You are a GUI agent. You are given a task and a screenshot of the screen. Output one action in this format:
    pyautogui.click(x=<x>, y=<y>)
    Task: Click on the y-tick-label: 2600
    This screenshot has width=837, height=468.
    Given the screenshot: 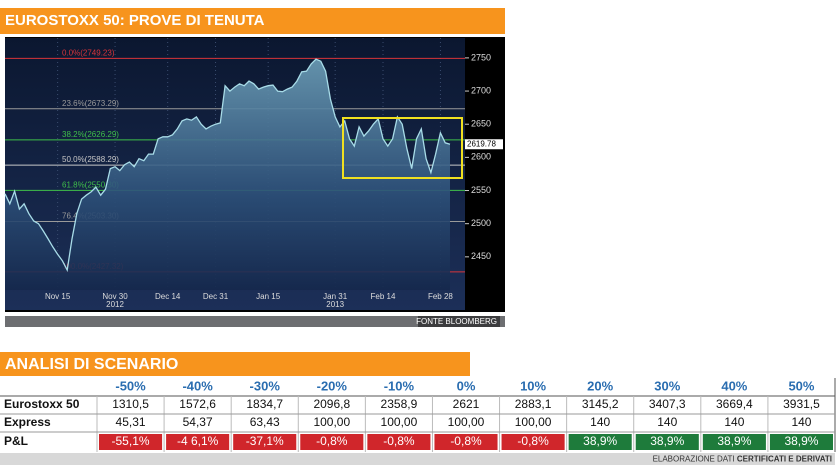 What is the action you would take?
    pyautogui.click(x=481, y=157)
    